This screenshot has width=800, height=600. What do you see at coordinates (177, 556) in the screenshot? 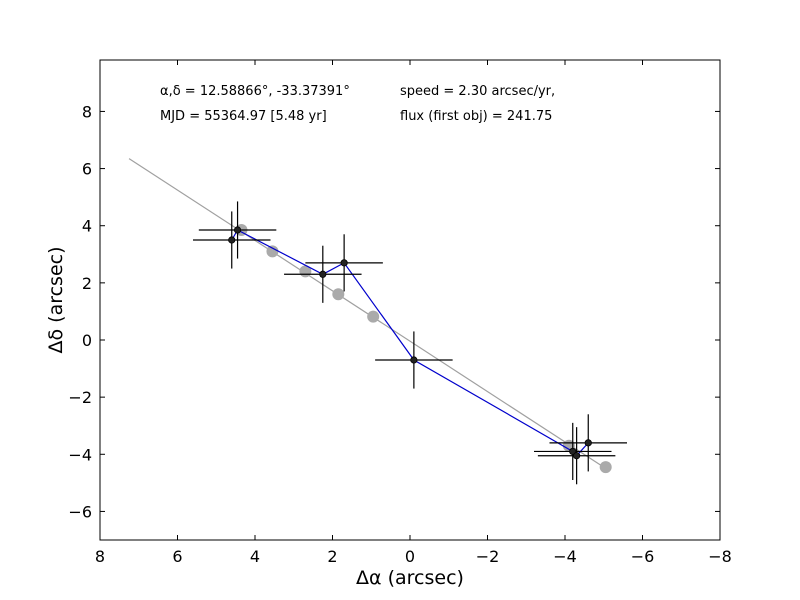
I see `x-tick-label: 6` at bounding box center [177, 556].